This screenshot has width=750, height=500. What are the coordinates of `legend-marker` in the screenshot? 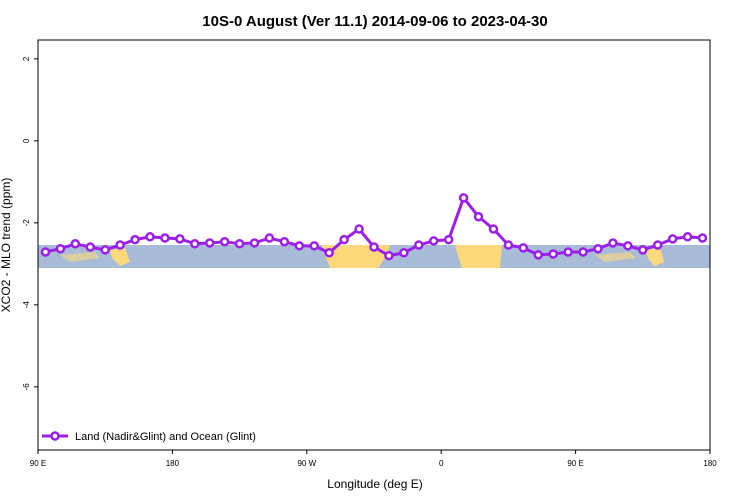 It's located at (55, 436).